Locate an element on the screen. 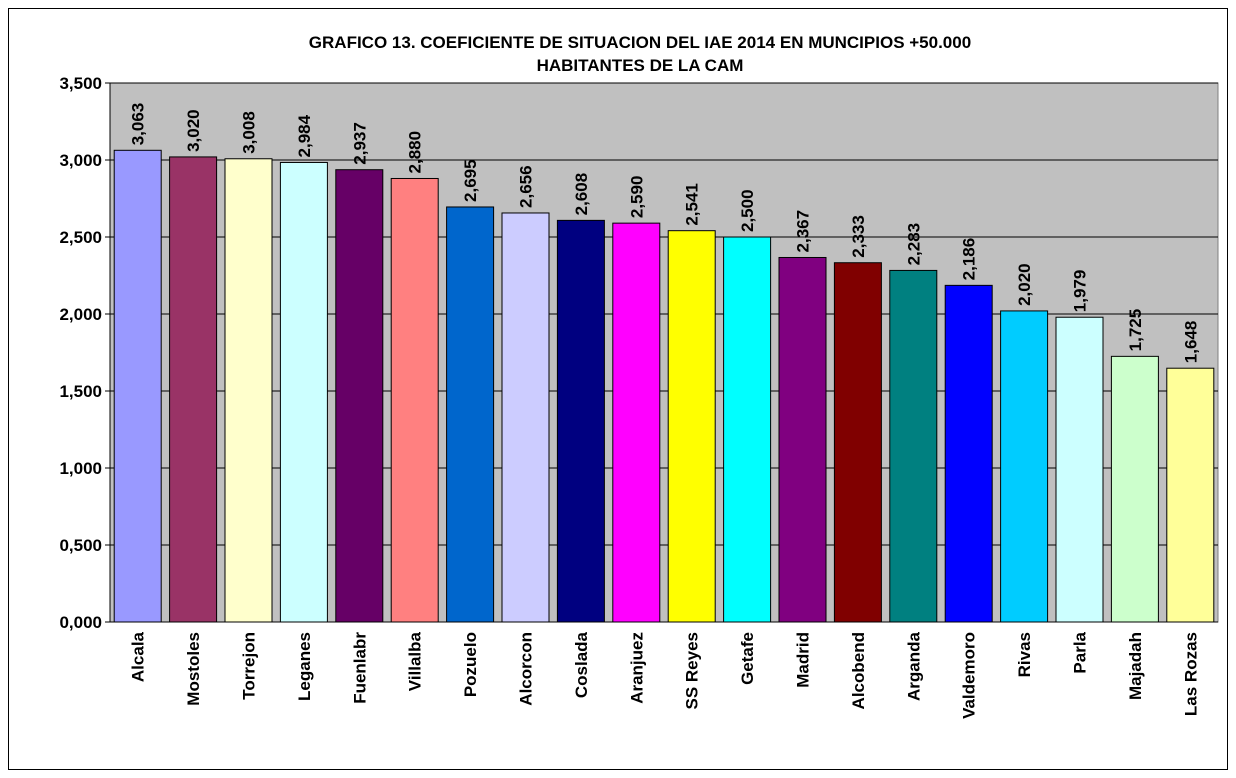  data-label: 2,367 is located at coordinates (803, 231).